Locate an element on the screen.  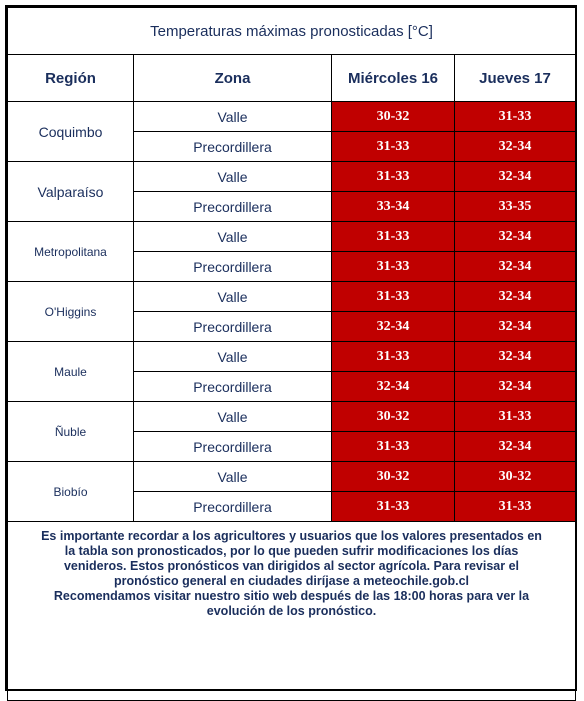
temp-day2-cell: 33-35 is located at coordinates (515, 206).